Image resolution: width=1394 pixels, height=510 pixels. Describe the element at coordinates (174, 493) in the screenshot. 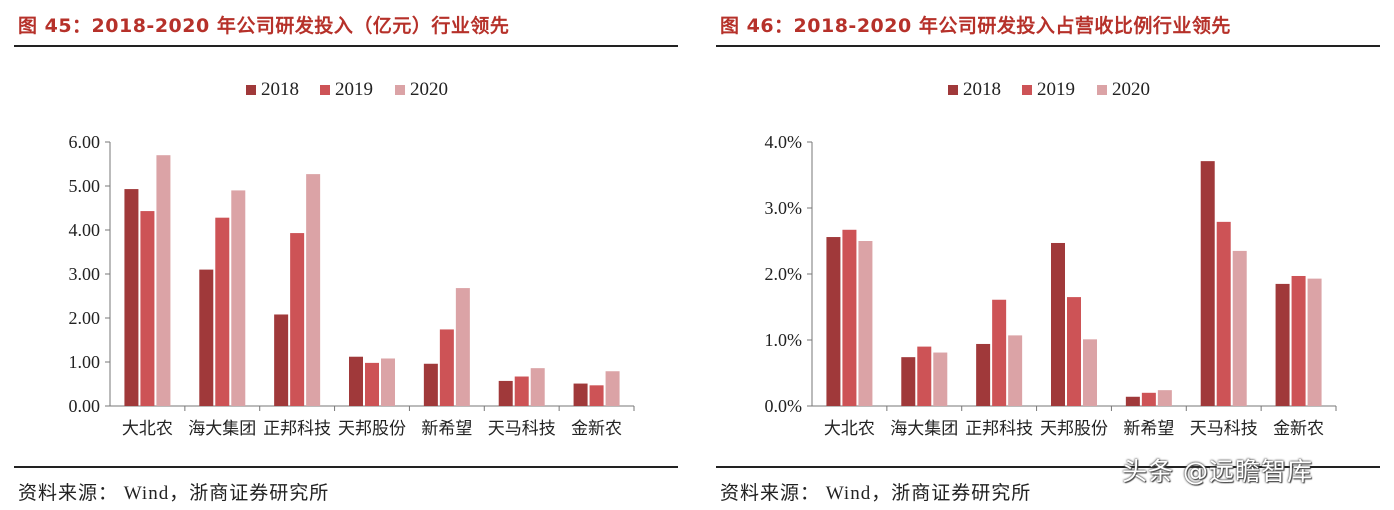

I see `figure-45-source: 资料来源： Wind，浙商证券研究所` at that location.